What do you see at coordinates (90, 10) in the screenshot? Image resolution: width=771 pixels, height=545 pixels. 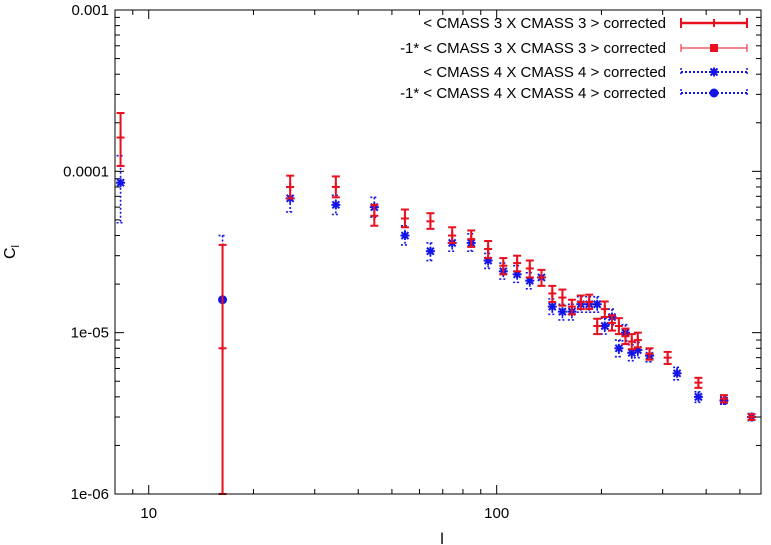 I see `y-tick-label: 0.001` at bounding box center [90, 10].